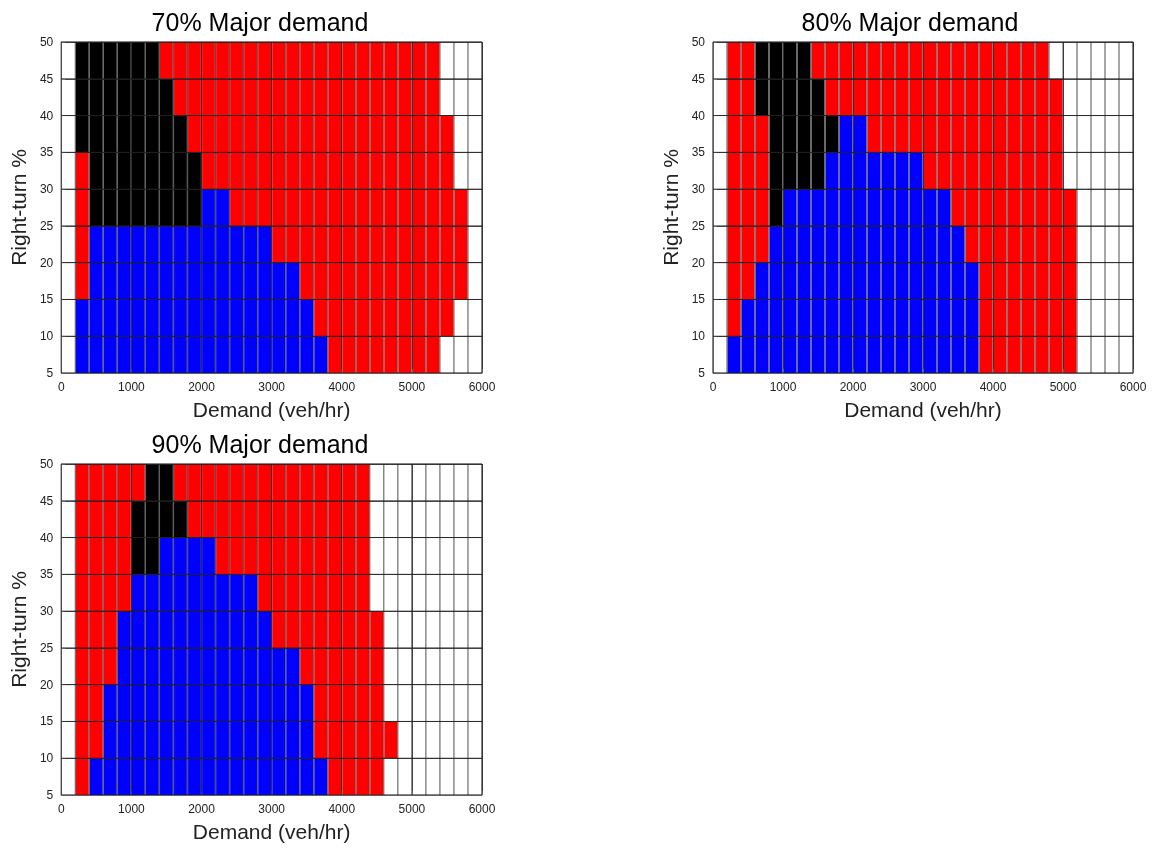 This screenshot has height=850, width=1165. I want to click on chart-title: 90% Major demand, so click(260, 443).